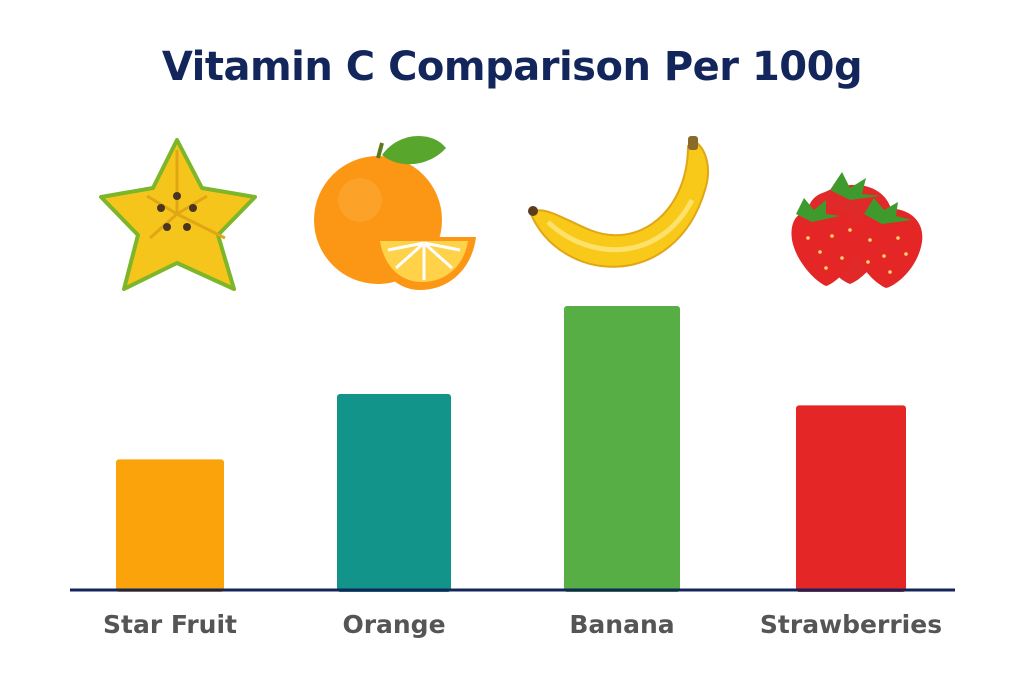  What do you see at coordinates (851, 498) in the screenshot?
I see `bar-strawberries` at bounding box center [851, 498].